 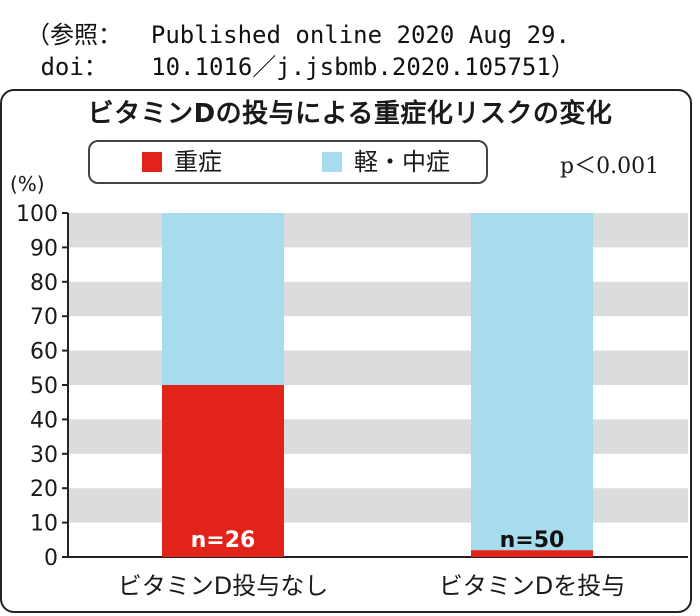 I want to click on p-value-annotation: p＜0.001, so click(x=610, y=166).